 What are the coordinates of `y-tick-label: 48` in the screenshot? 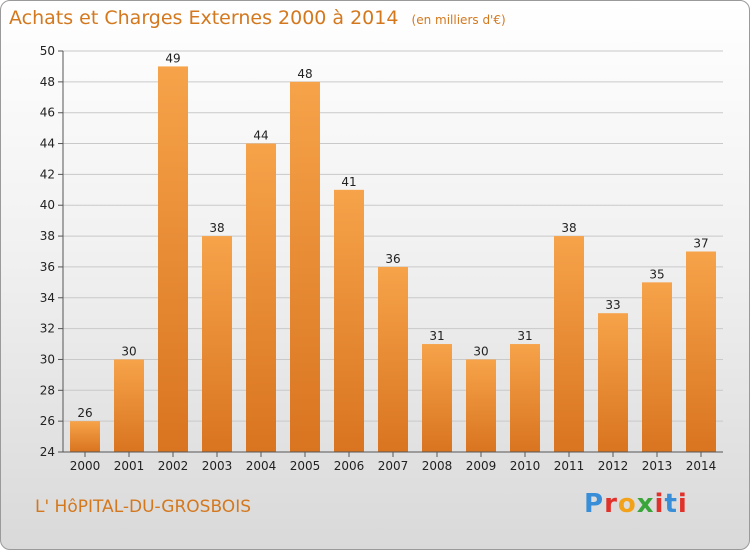 It's located at (47, 82).